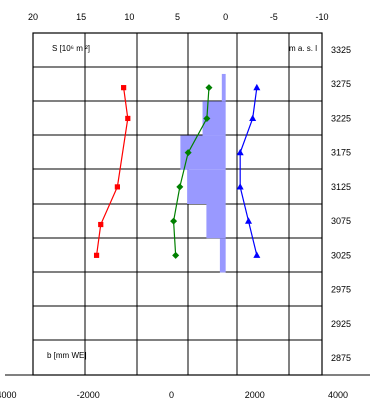  Describe the element at coordinates (274, 17) in the screenshot. I see `top-tick-5: -5` at that location.